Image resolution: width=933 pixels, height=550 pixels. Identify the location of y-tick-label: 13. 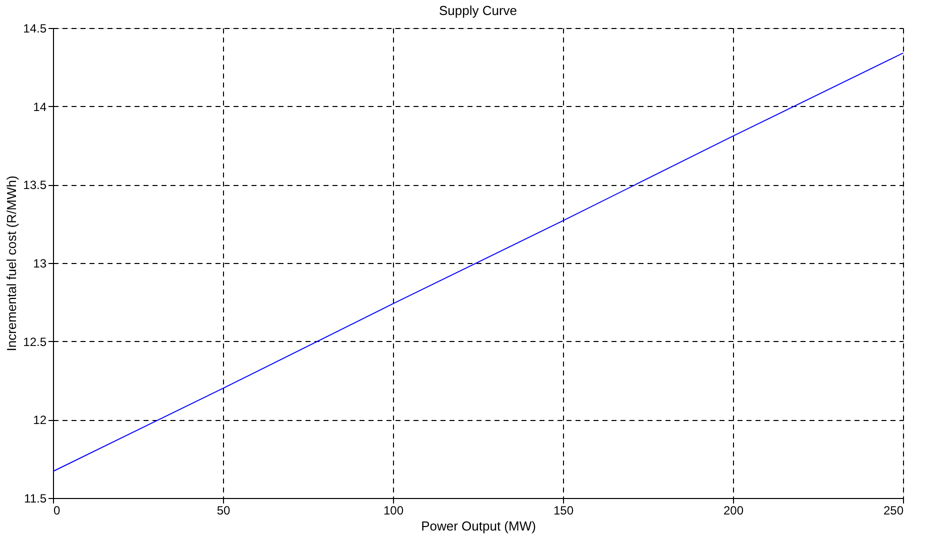
(40, 263).